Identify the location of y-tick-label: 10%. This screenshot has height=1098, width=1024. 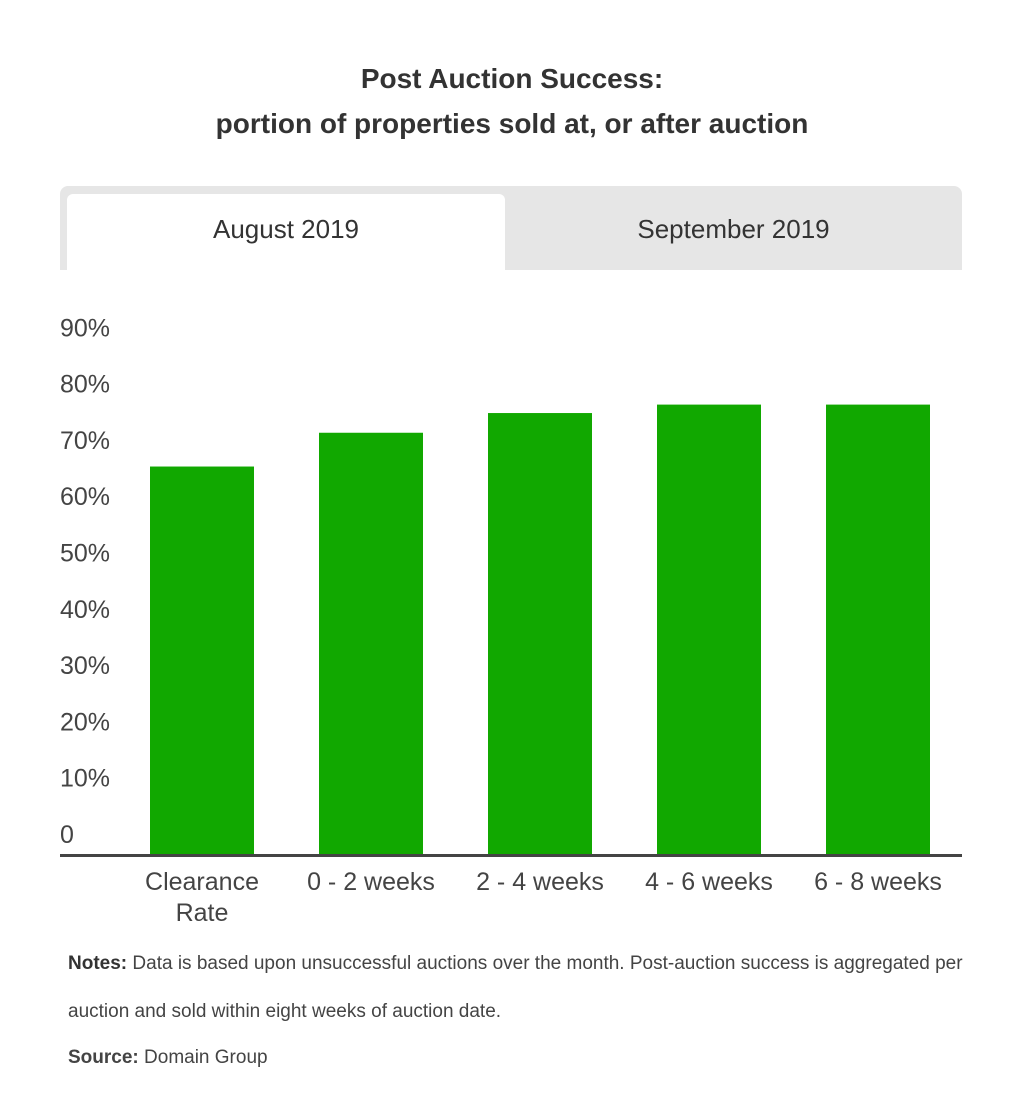
(85, 779).